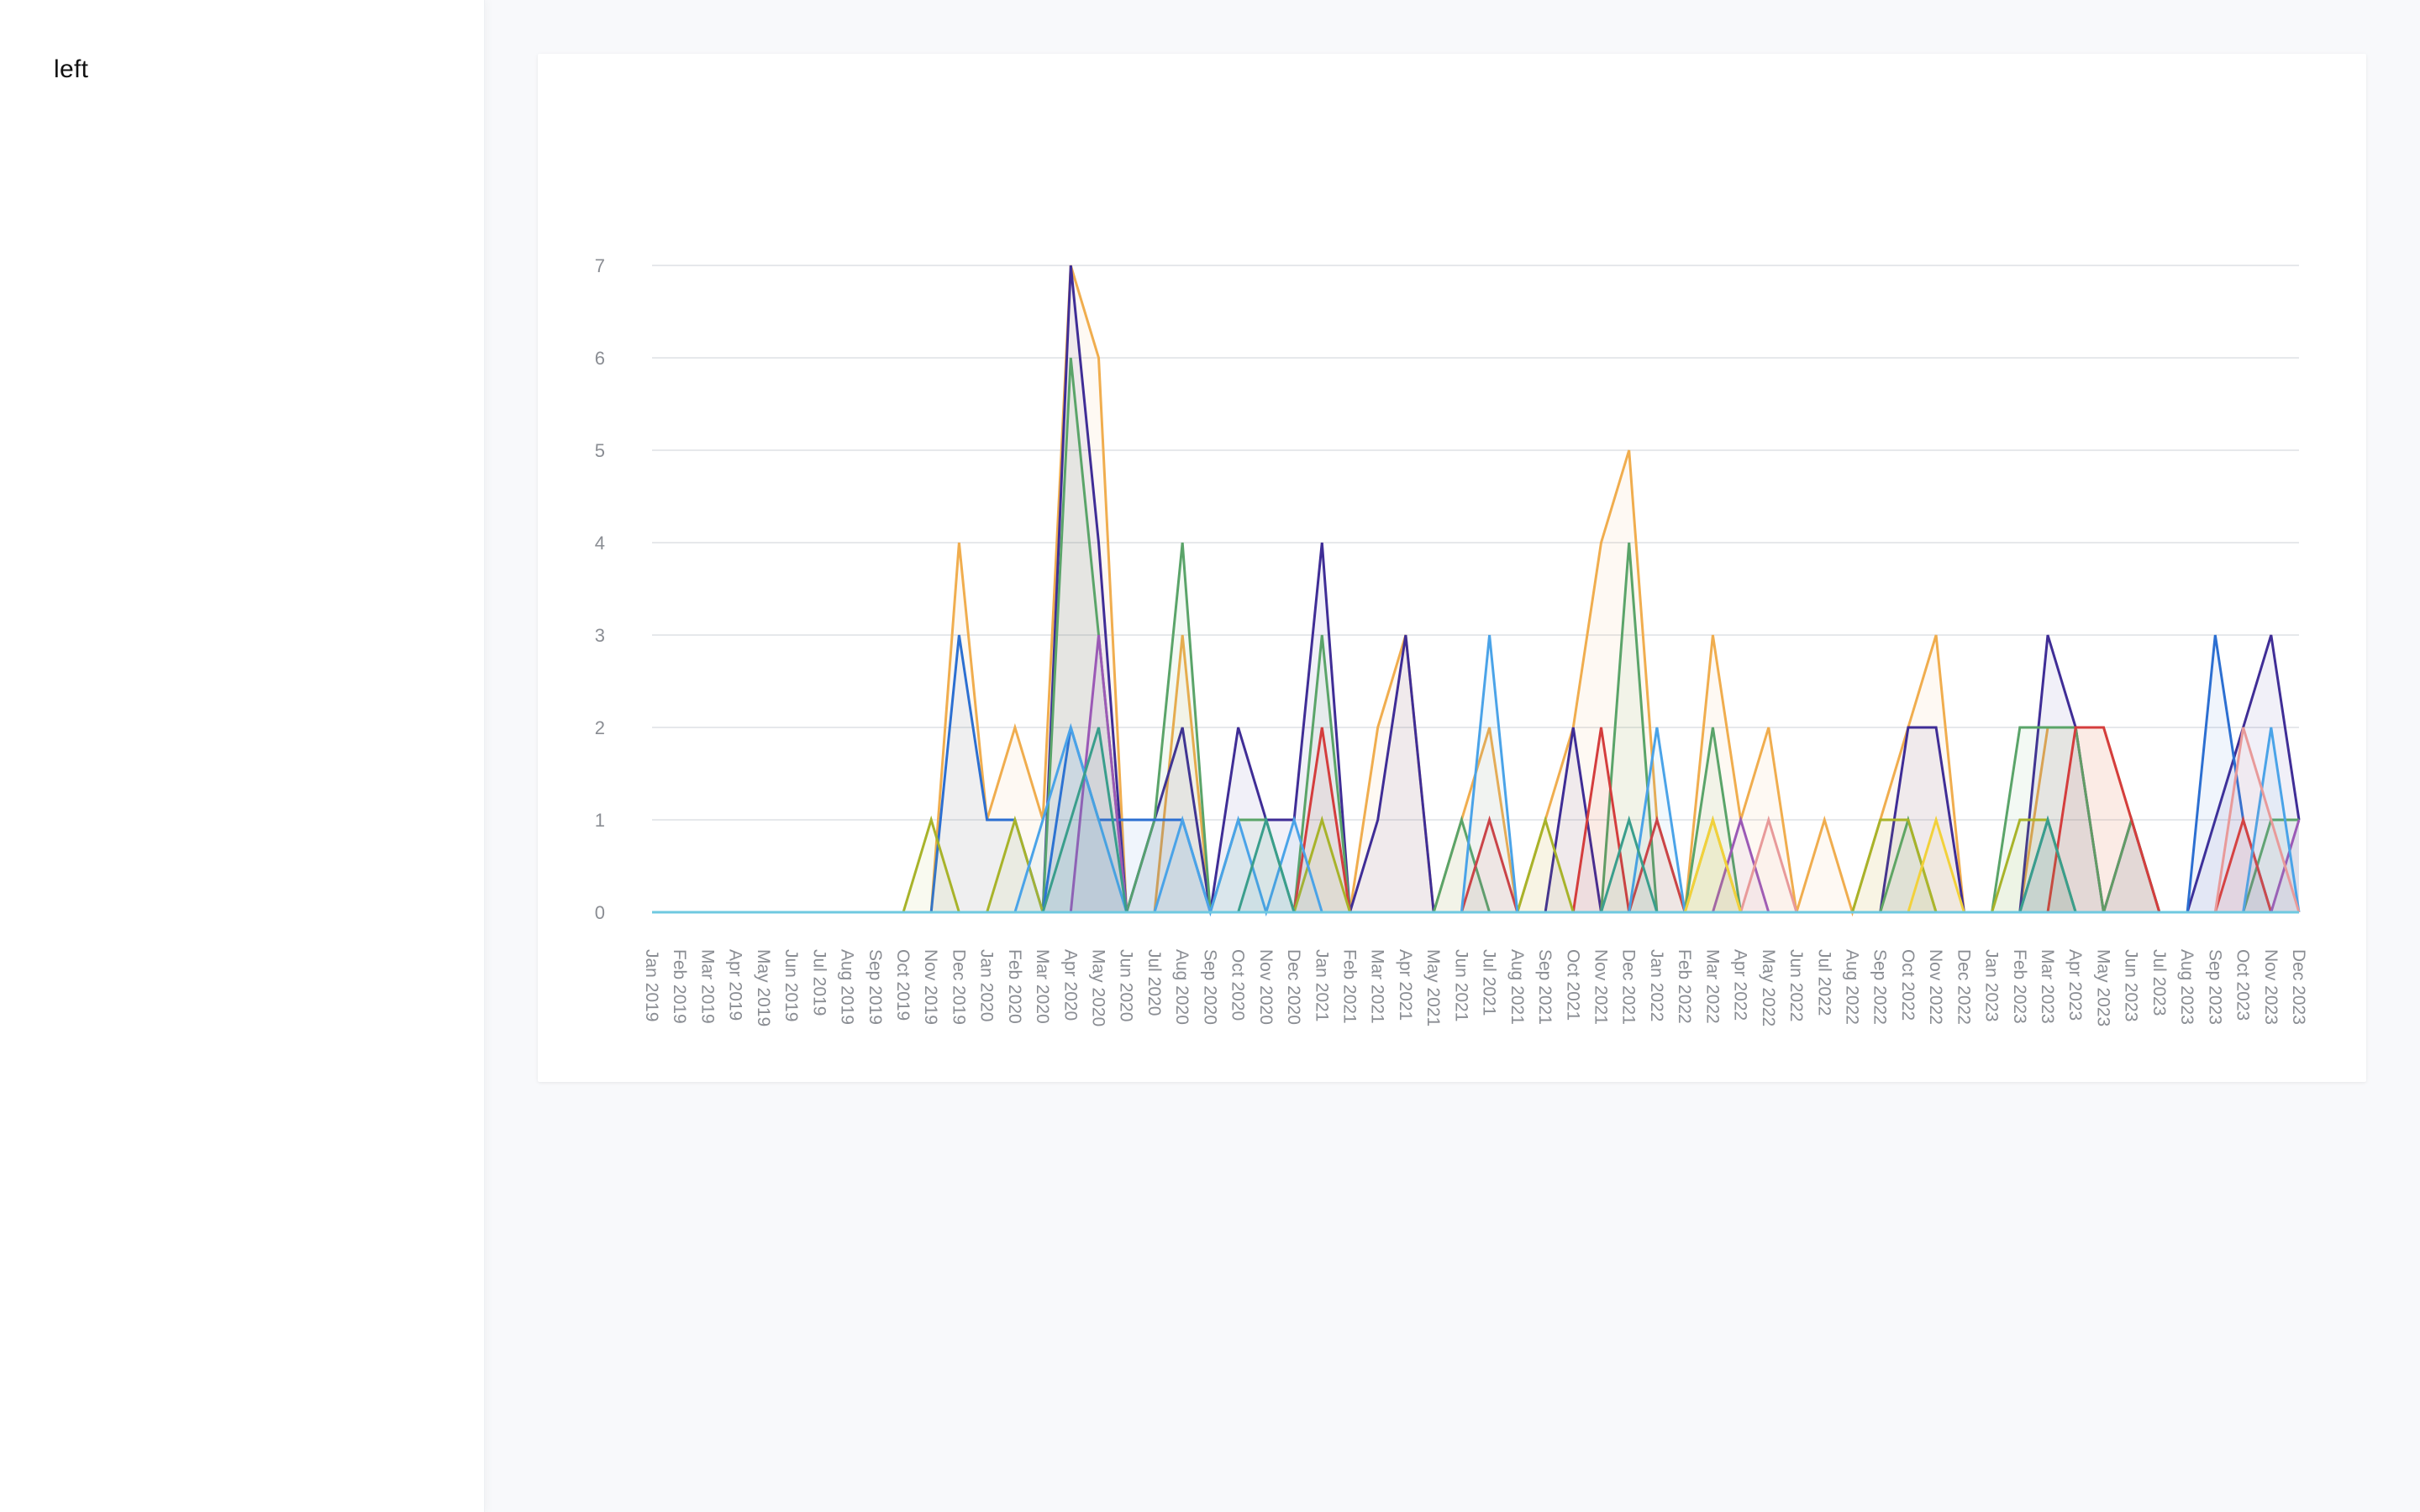 The width and height of the screenshot is (2420, 1512). I want to click on x-tick-label: Dec 2020, so click(1293, 987).